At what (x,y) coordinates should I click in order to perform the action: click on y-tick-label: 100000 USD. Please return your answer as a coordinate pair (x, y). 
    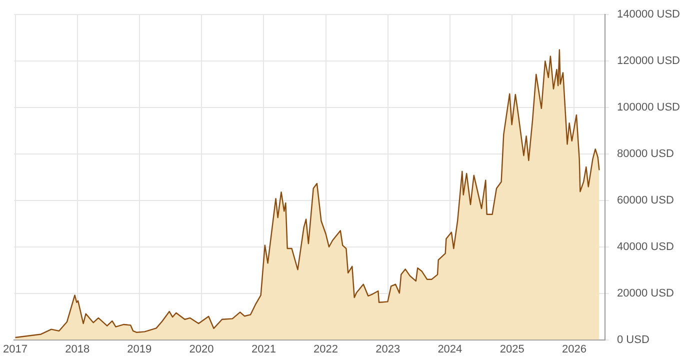
    Looking at the image, I should click on (648, 108).